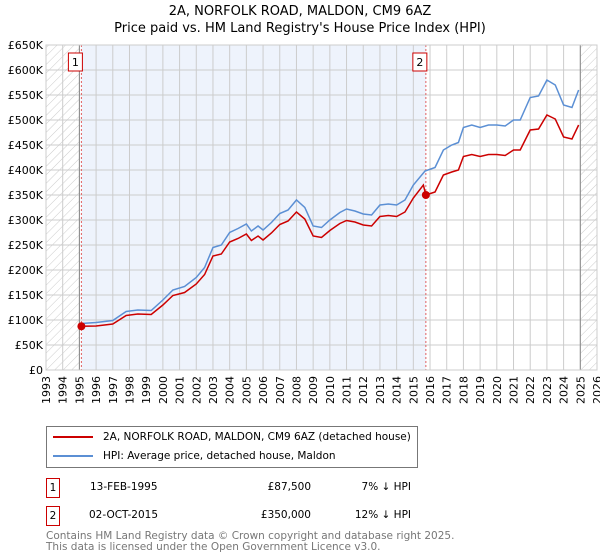 This screenshot has height=560, width=600. Describe the element at coordinates (580, 390) in the screenshot. I see `x-tick-label: 2025` at that location.